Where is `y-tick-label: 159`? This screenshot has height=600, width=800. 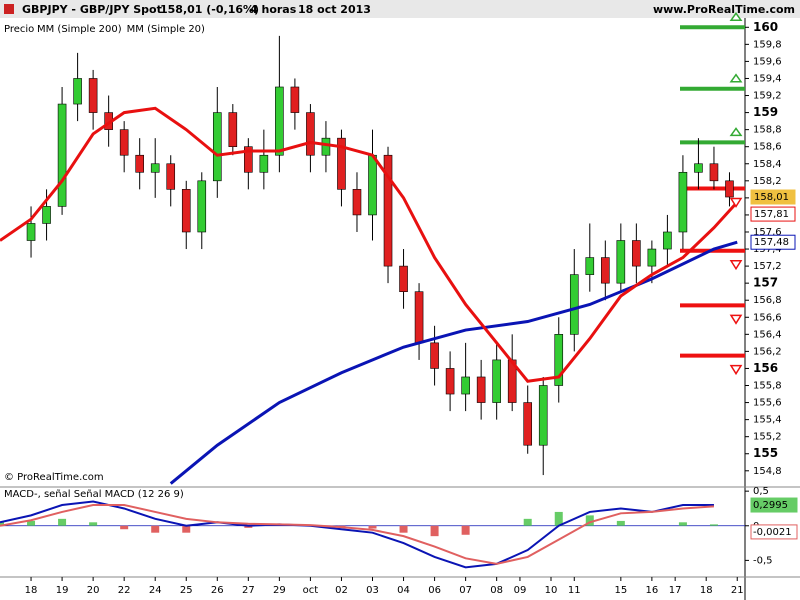 y-tick-label: 159 is located at coordinates (765, 112).